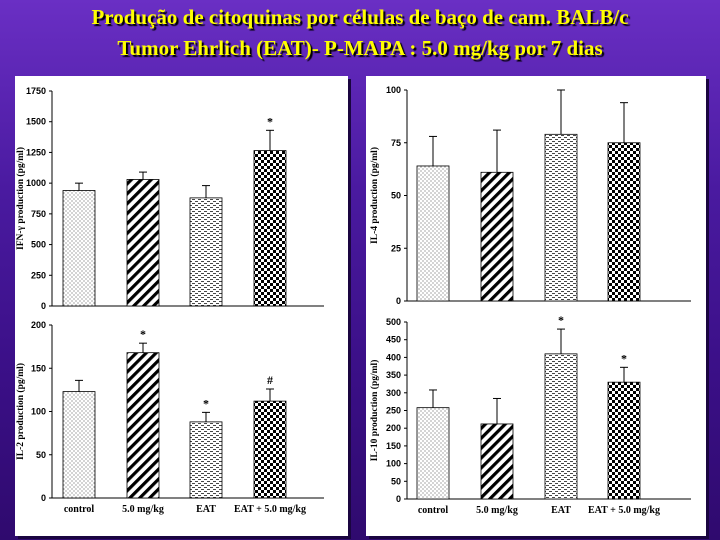 The width and height of the screenshot is (720, 540). I want to click on y-tick-label: 1750, so click(36, 91).